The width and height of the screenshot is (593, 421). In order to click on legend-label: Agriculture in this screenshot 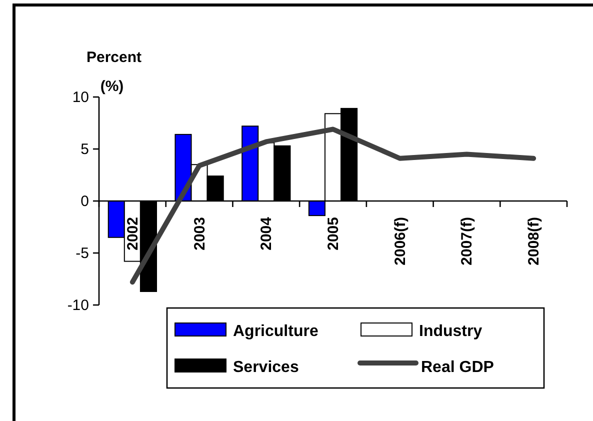, I will do `click(275, 331)`.